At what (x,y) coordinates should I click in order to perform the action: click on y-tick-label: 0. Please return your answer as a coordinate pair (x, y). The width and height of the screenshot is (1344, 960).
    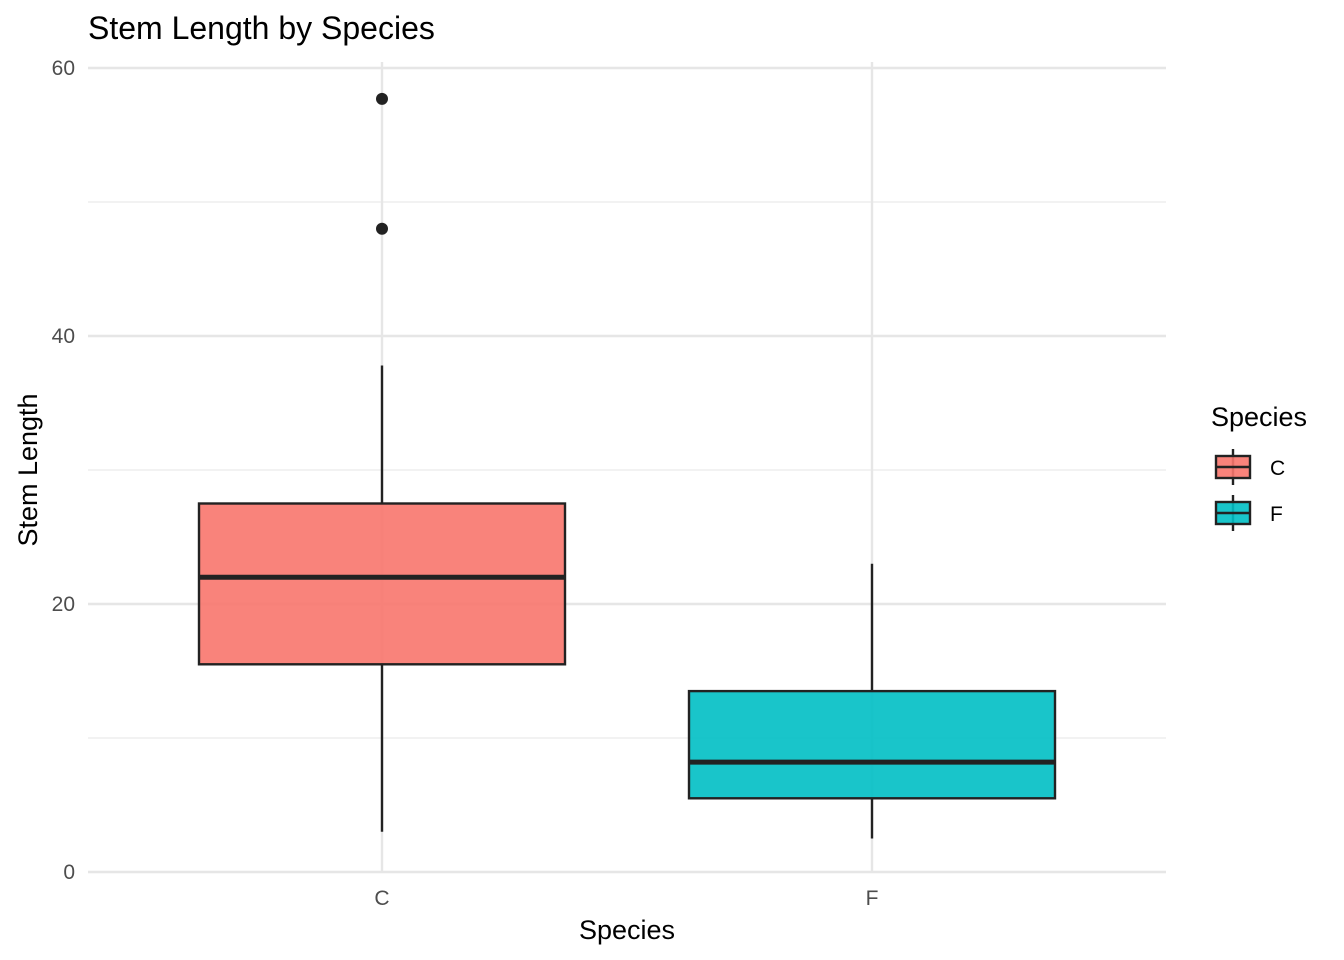
    Looking at the image, I should click on (69, 872).